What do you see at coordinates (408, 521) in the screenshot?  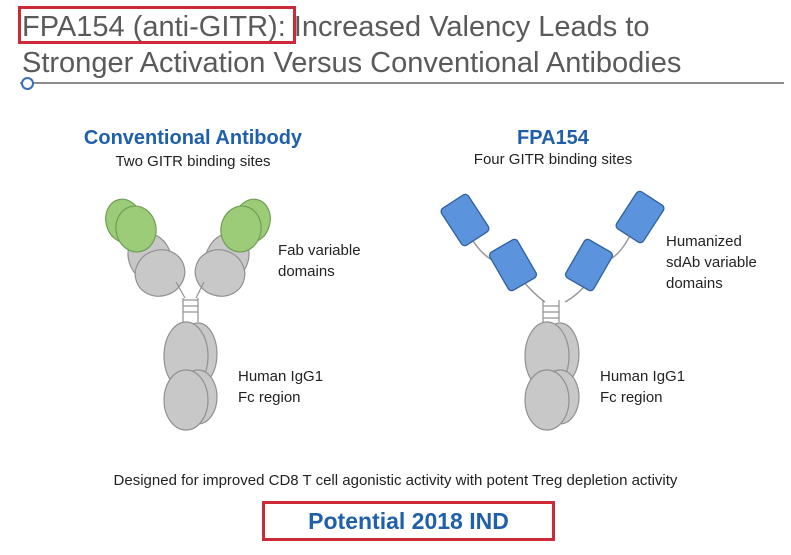 I see `ind-callout: Potential 2018 IND` at bounding box center [408, 521].